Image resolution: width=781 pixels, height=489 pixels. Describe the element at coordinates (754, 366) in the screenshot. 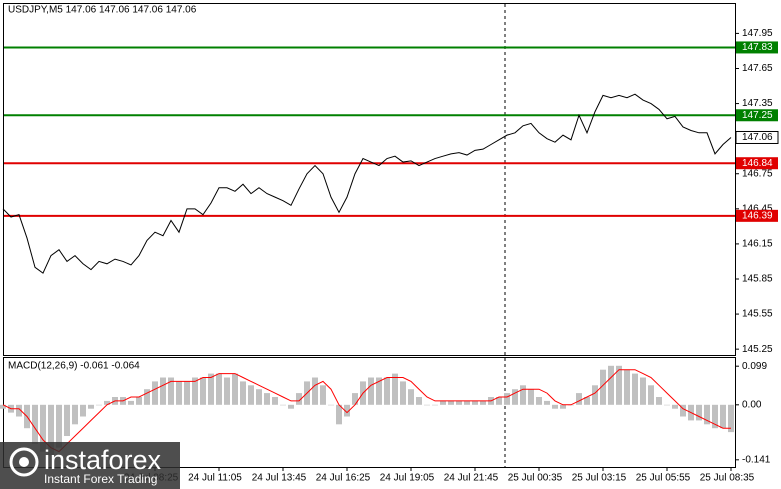

I see `y-tick-label: 0.099` at that location.